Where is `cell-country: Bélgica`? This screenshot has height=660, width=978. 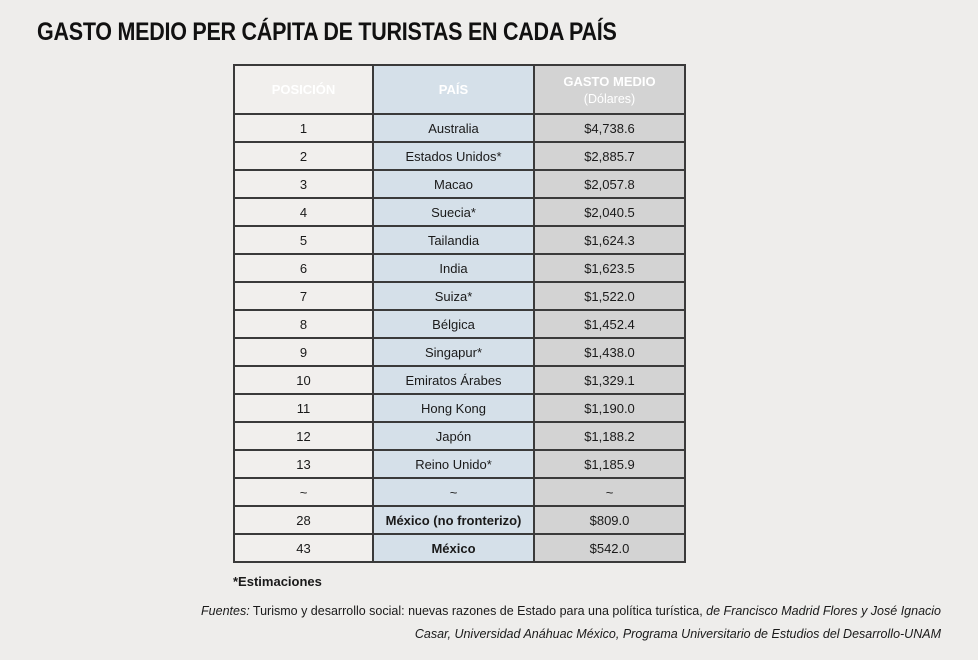
cell-country: Bélgica is located at coordinates (453, 324).